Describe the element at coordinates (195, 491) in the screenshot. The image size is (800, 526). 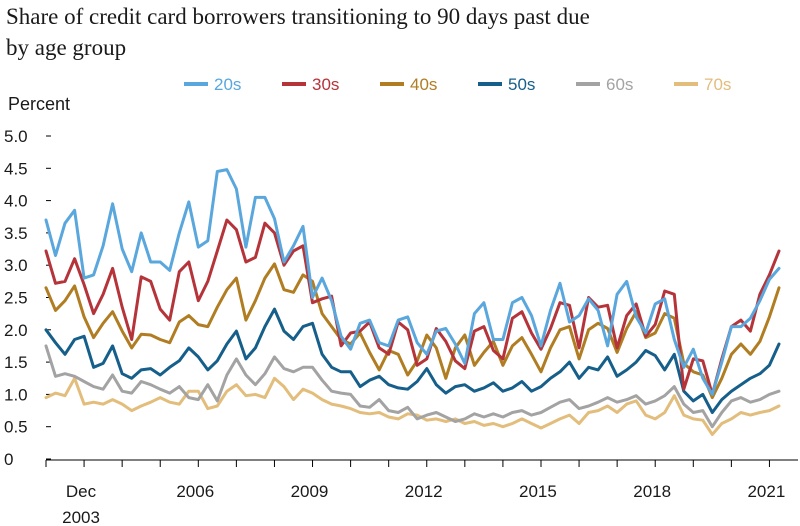
I see `x-tick-label: 2006` at that location.